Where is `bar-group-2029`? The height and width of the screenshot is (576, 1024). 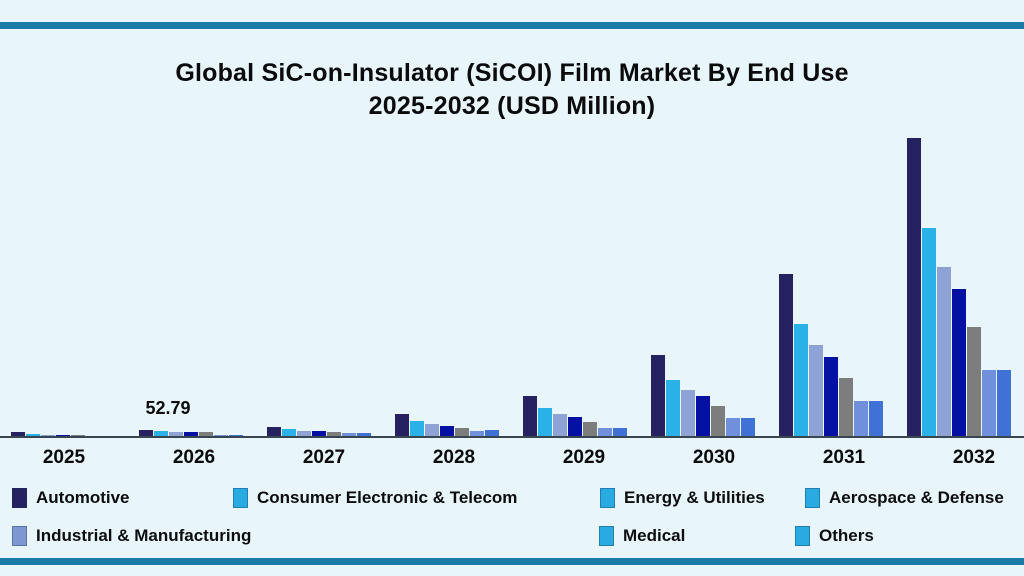 bar-group-2029 is located at coordinates (576, 218).